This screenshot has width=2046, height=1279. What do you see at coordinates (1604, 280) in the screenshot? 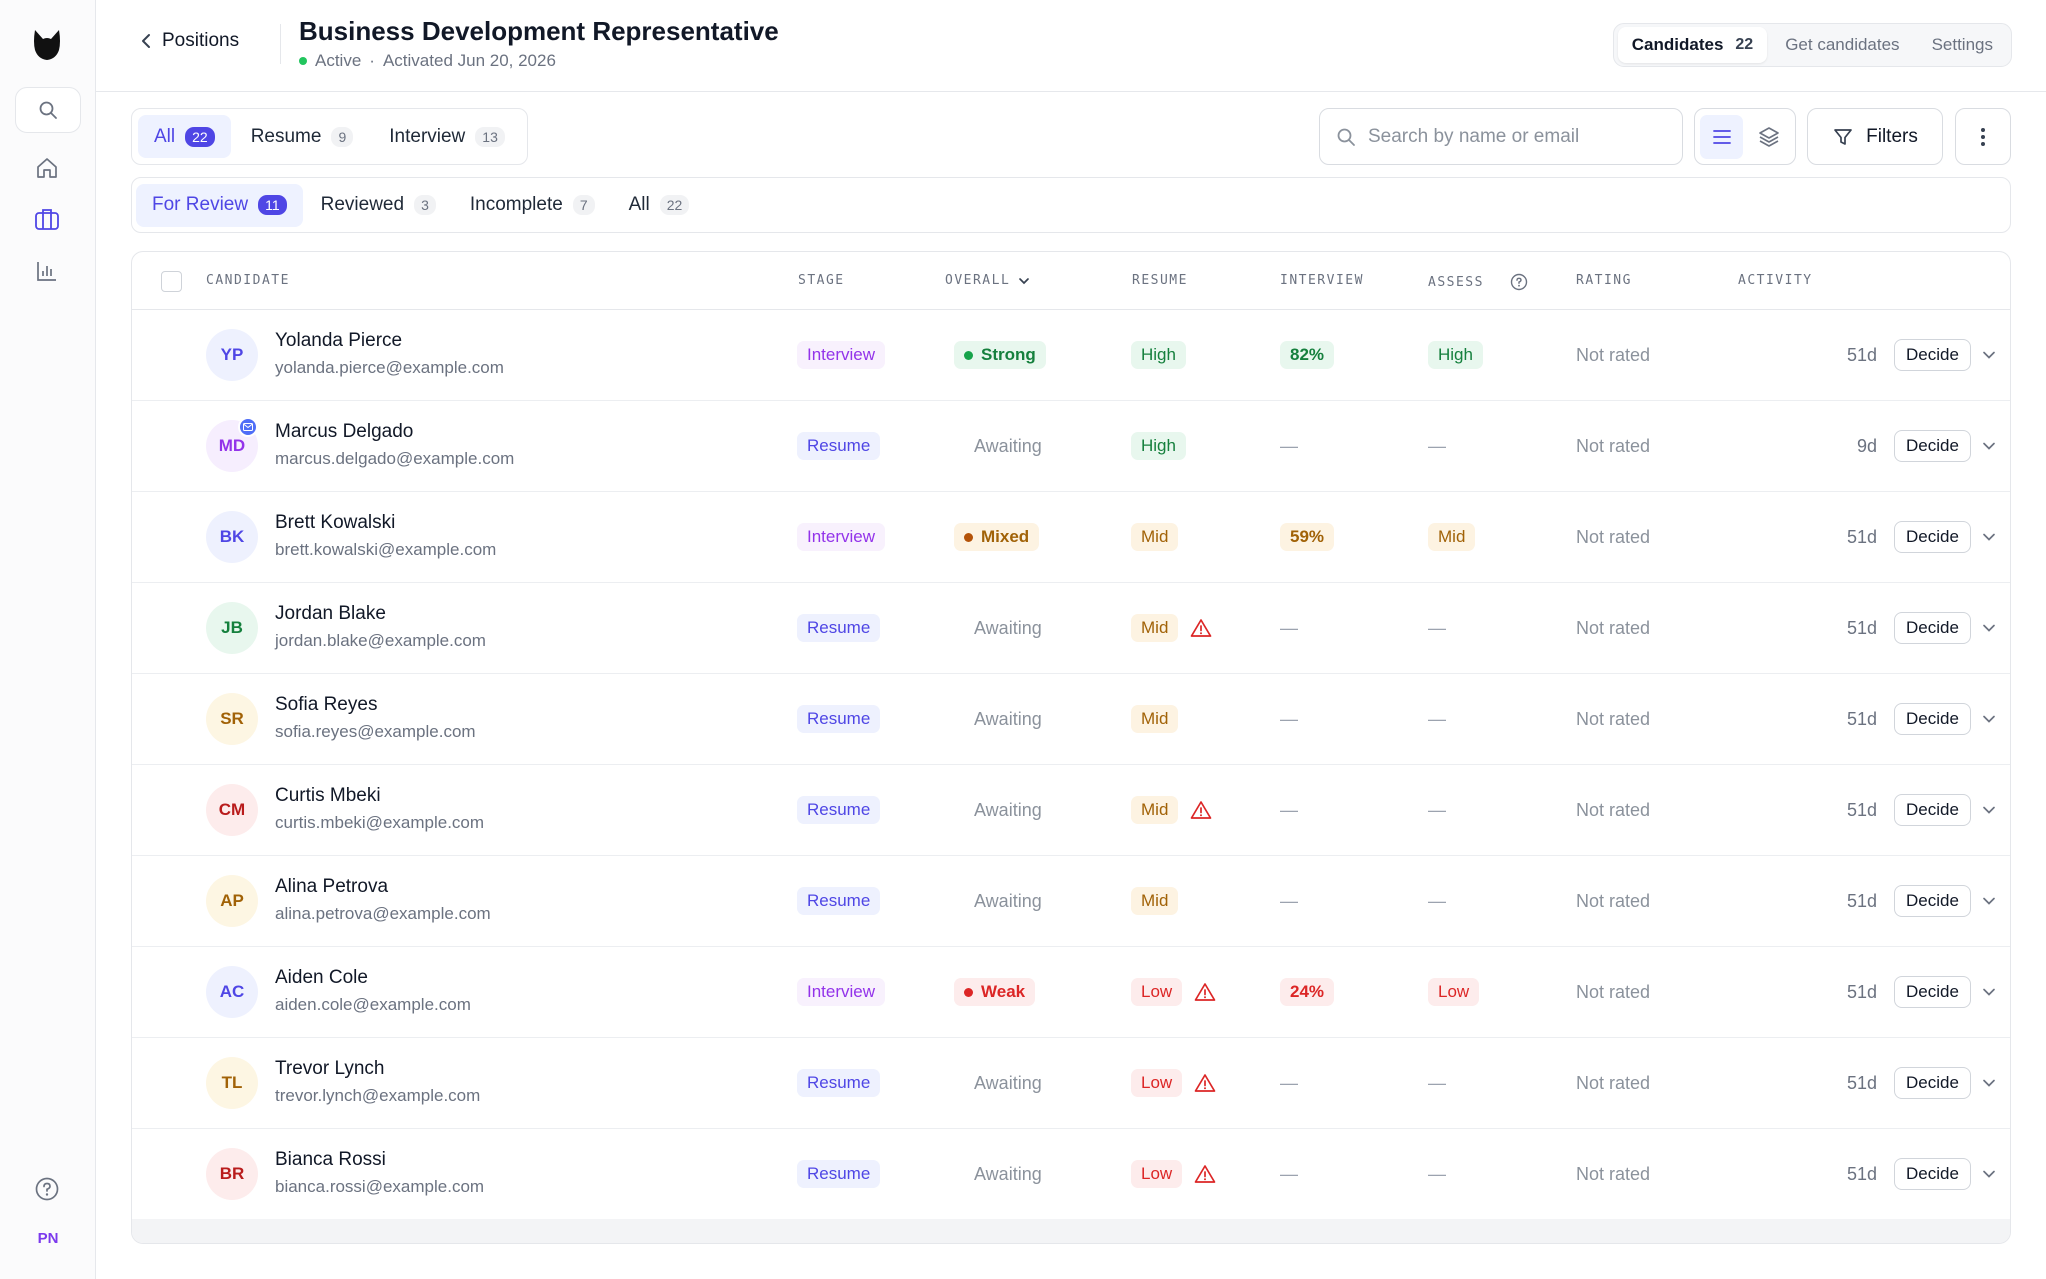
I see `column-header-rating: RATING` at bounding box center [1604, 280].